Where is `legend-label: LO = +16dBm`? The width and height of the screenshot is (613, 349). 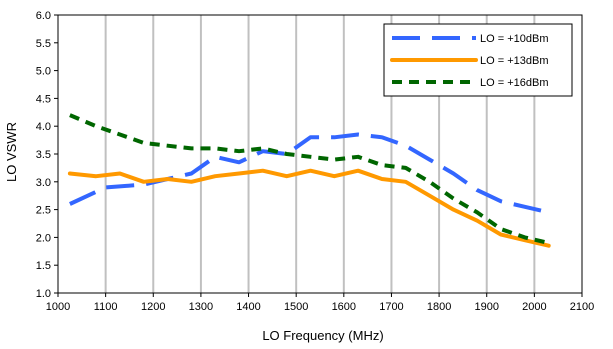 legend-label: LO = +16dBm is located at coordinates (514, 83).